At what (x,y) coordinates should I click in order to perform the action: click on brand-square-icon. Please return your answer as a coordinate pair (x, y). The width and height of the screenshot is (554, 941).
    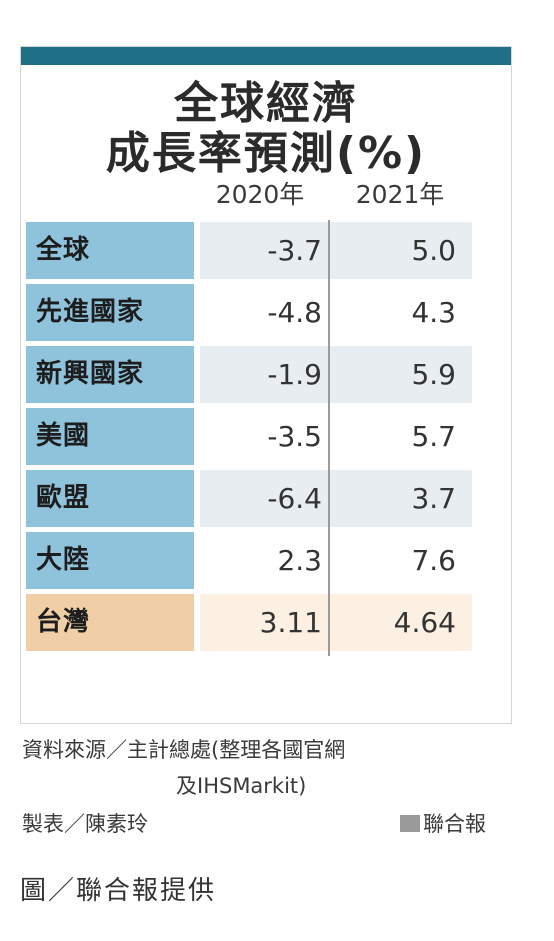
    Looking at the image, I should click on (410, 823).